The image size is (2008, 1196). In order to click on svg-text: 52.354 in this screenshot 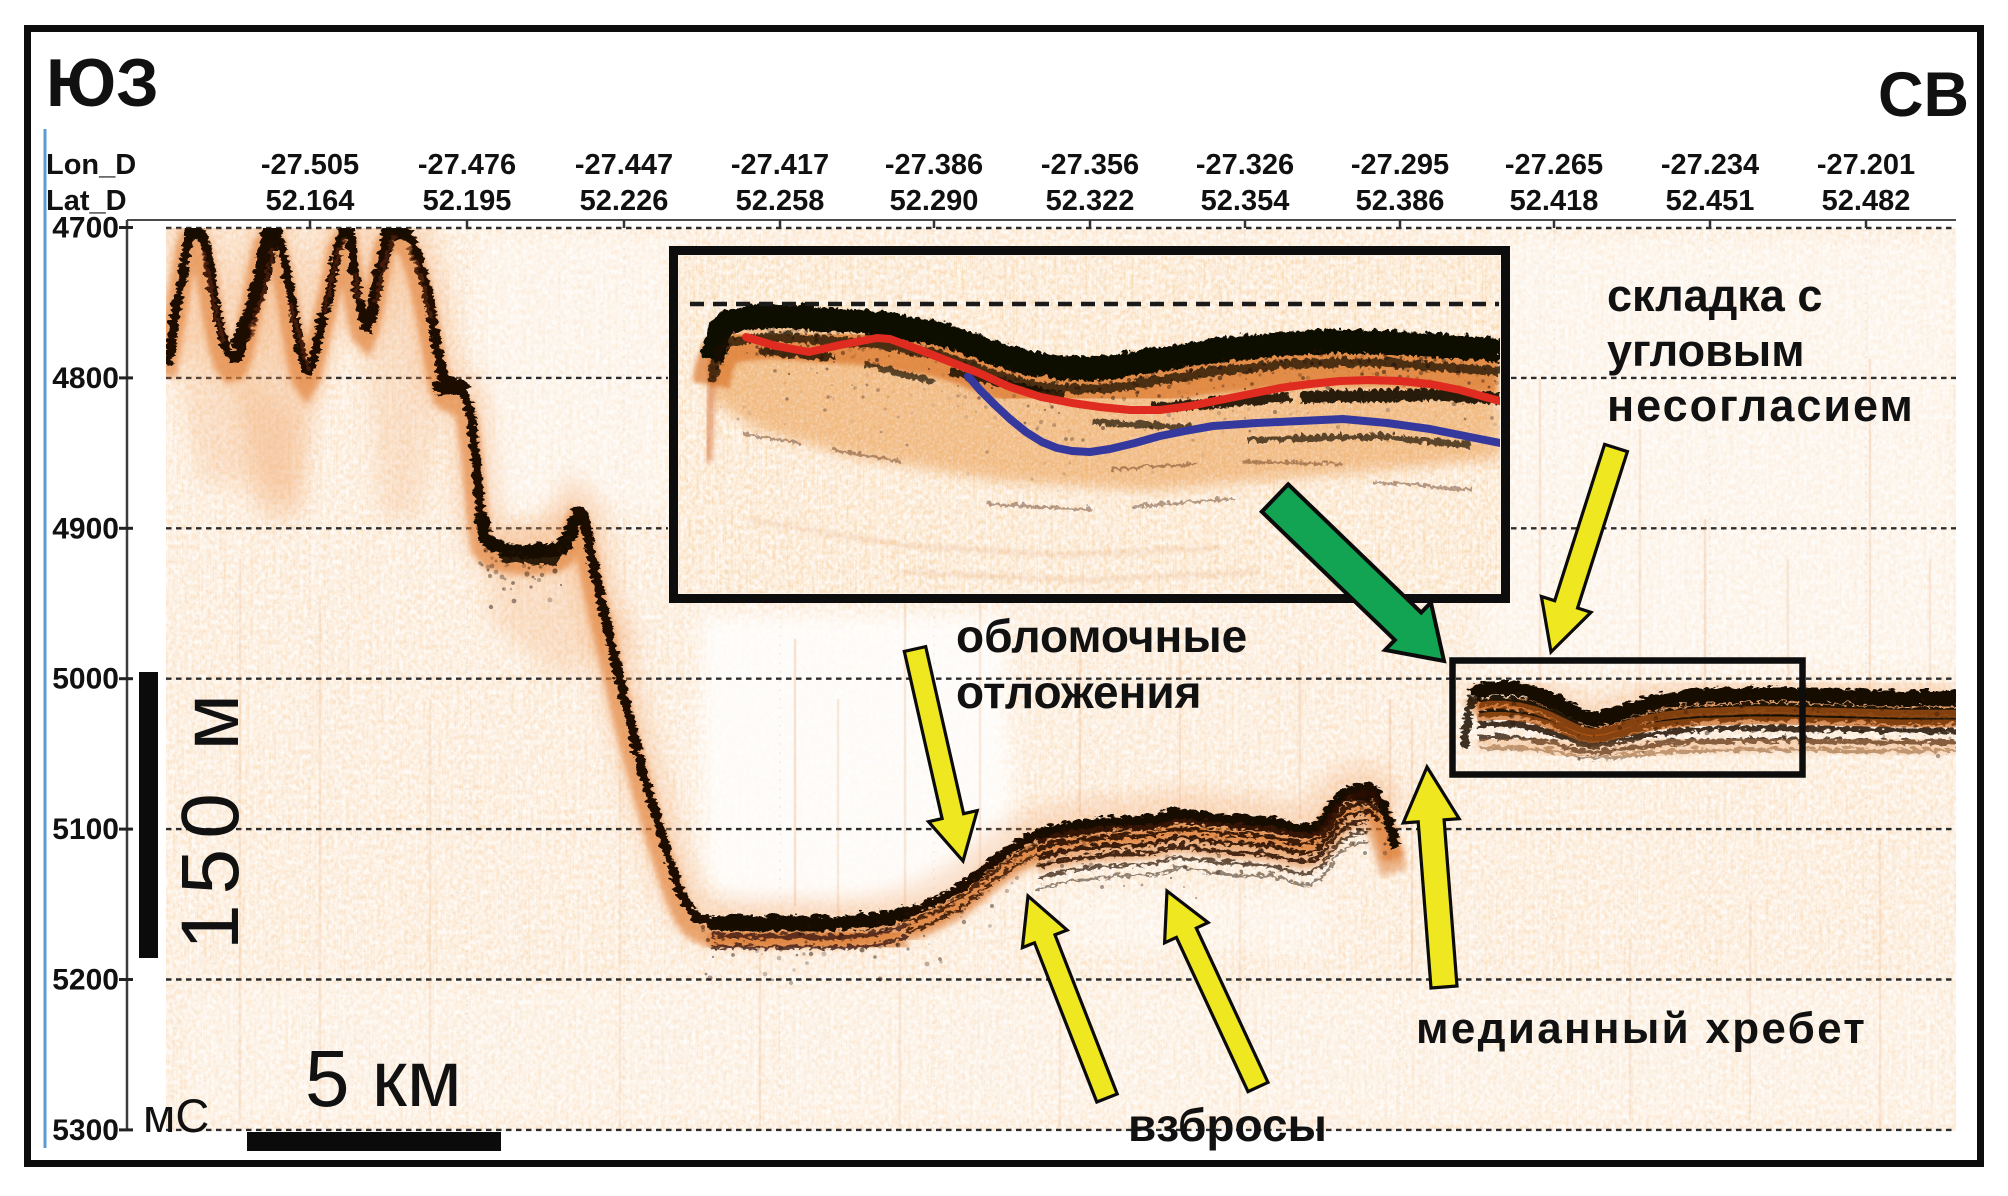, I will do `click(1245, 201)`.